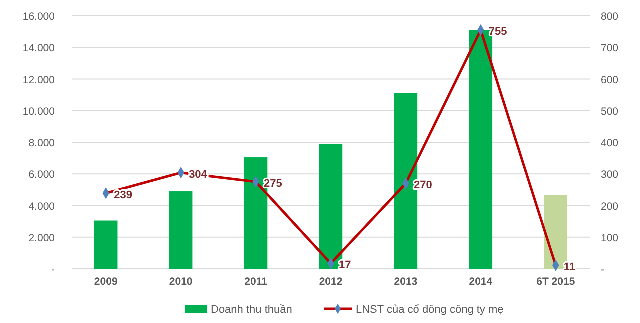 This screenshot has width=640, height=323. I want to click on x-tick-label: 6T 2015, so click(556, 282).